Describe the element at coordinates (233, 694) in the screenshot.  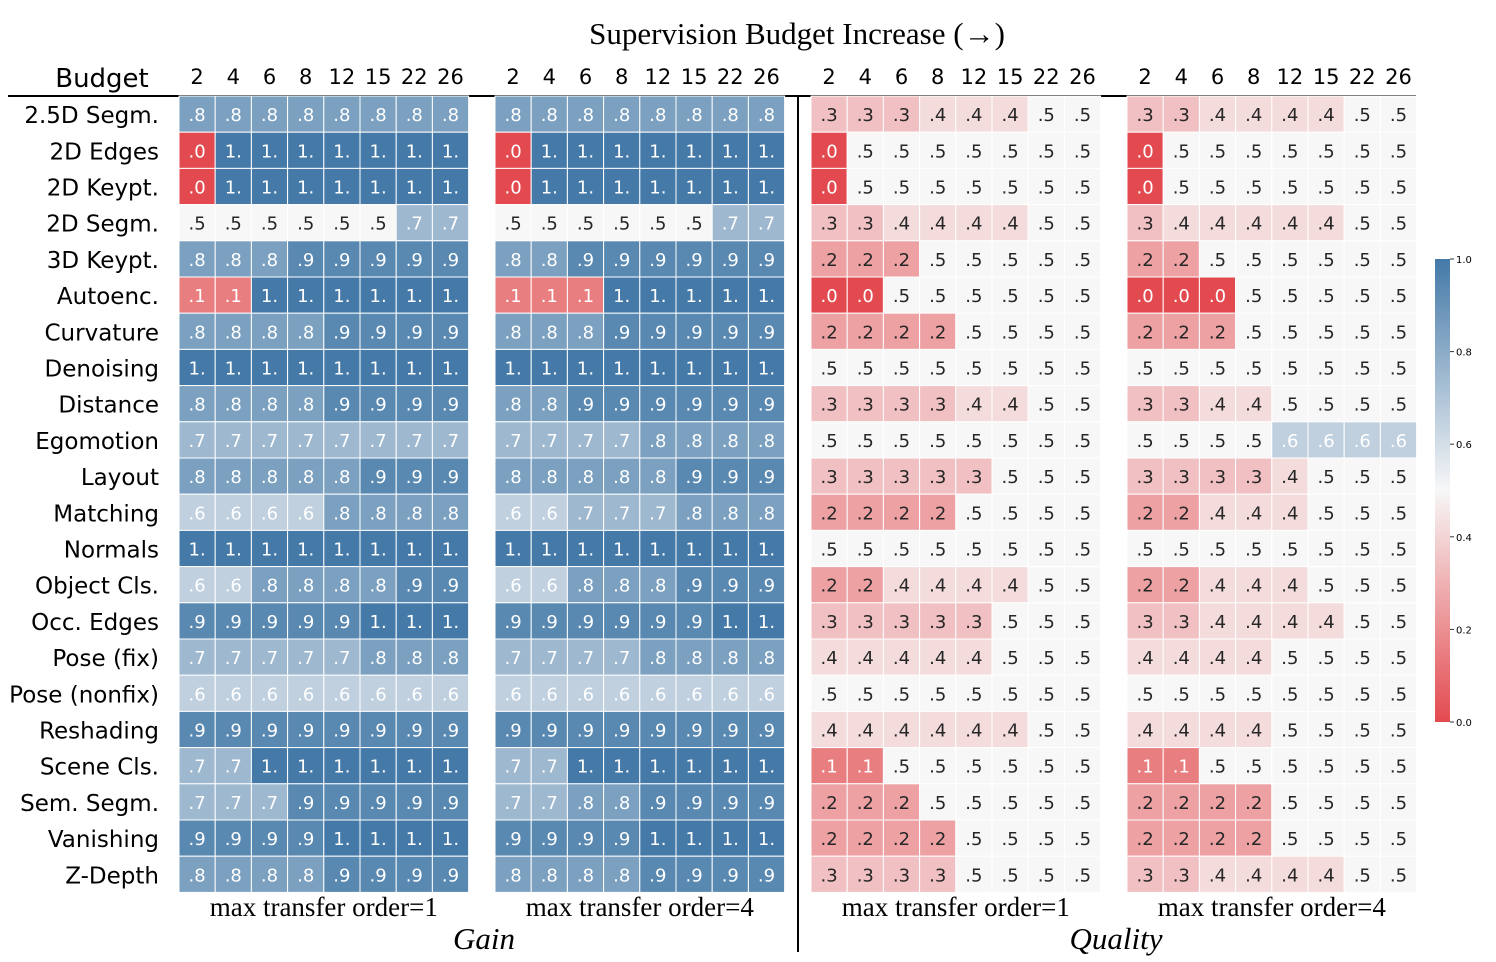
I see `cell-value-label: .6` at that location.